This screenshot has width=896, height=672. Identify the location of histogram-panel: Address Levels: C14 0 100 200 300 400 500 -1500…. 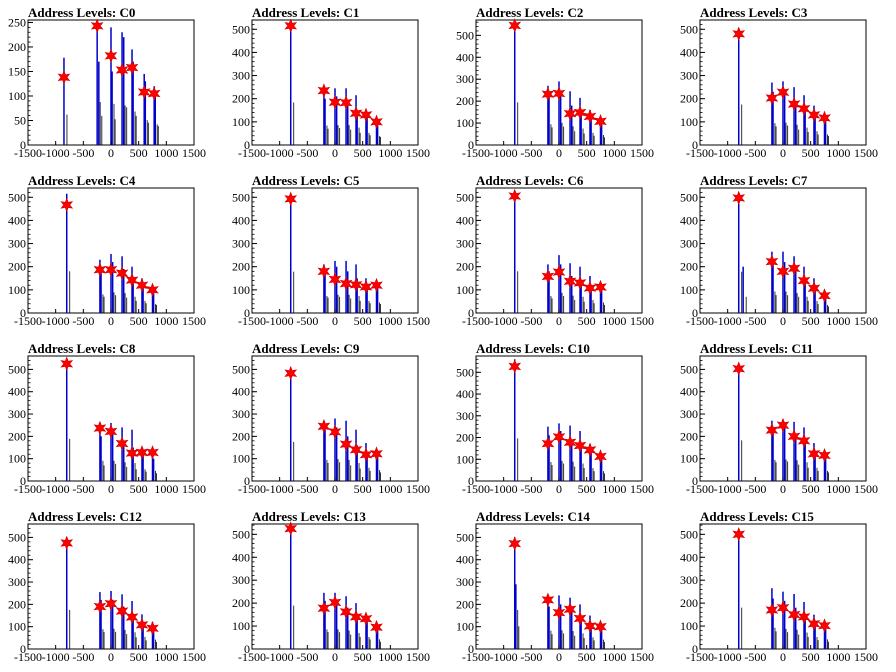
(555, 586).